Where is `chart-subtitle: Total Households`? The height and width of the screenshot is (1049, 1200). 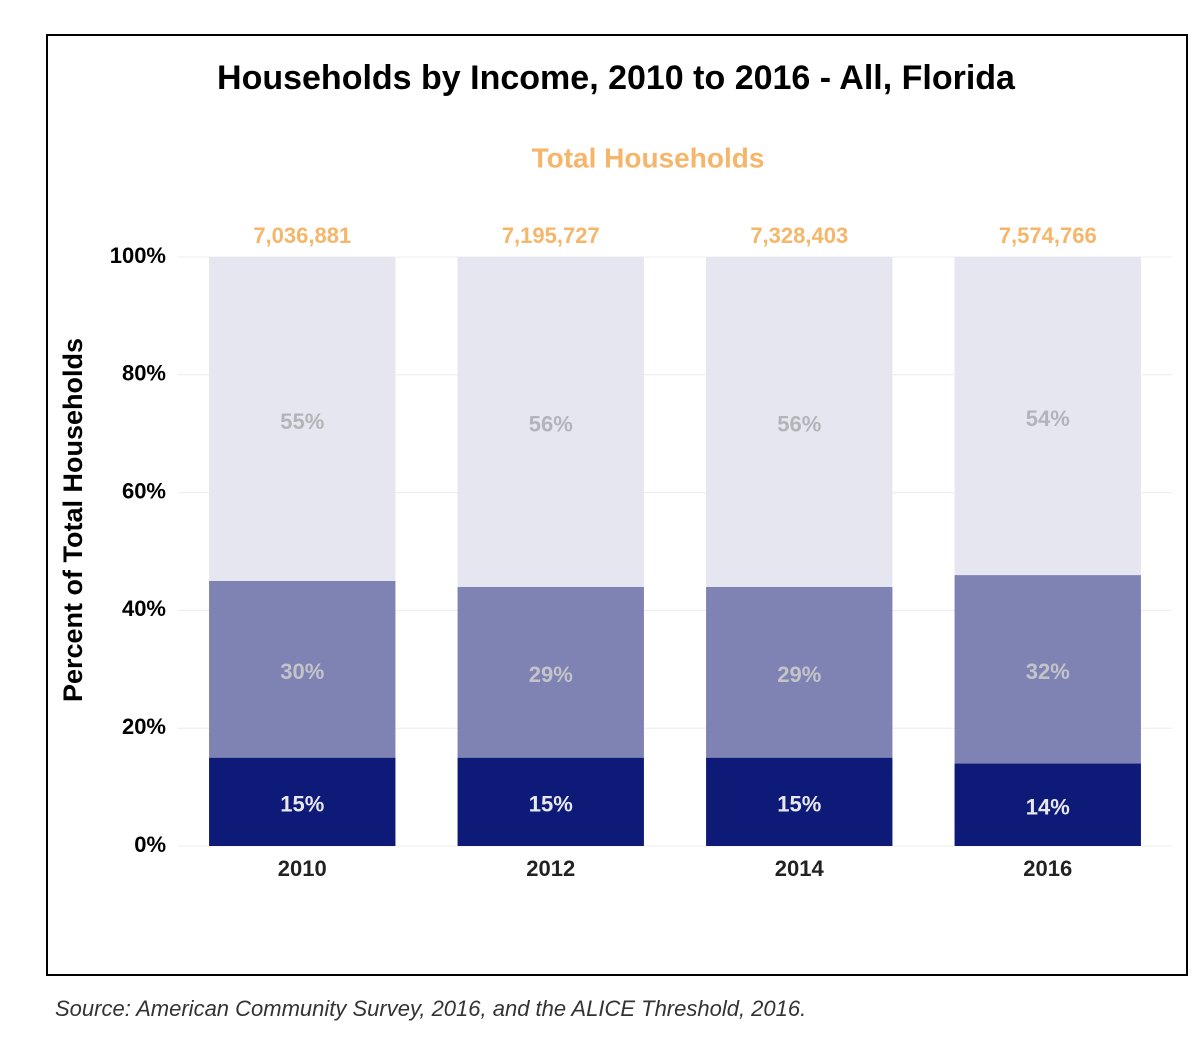
chart-subtitle: Total Households is located at coordinates (648, 157).